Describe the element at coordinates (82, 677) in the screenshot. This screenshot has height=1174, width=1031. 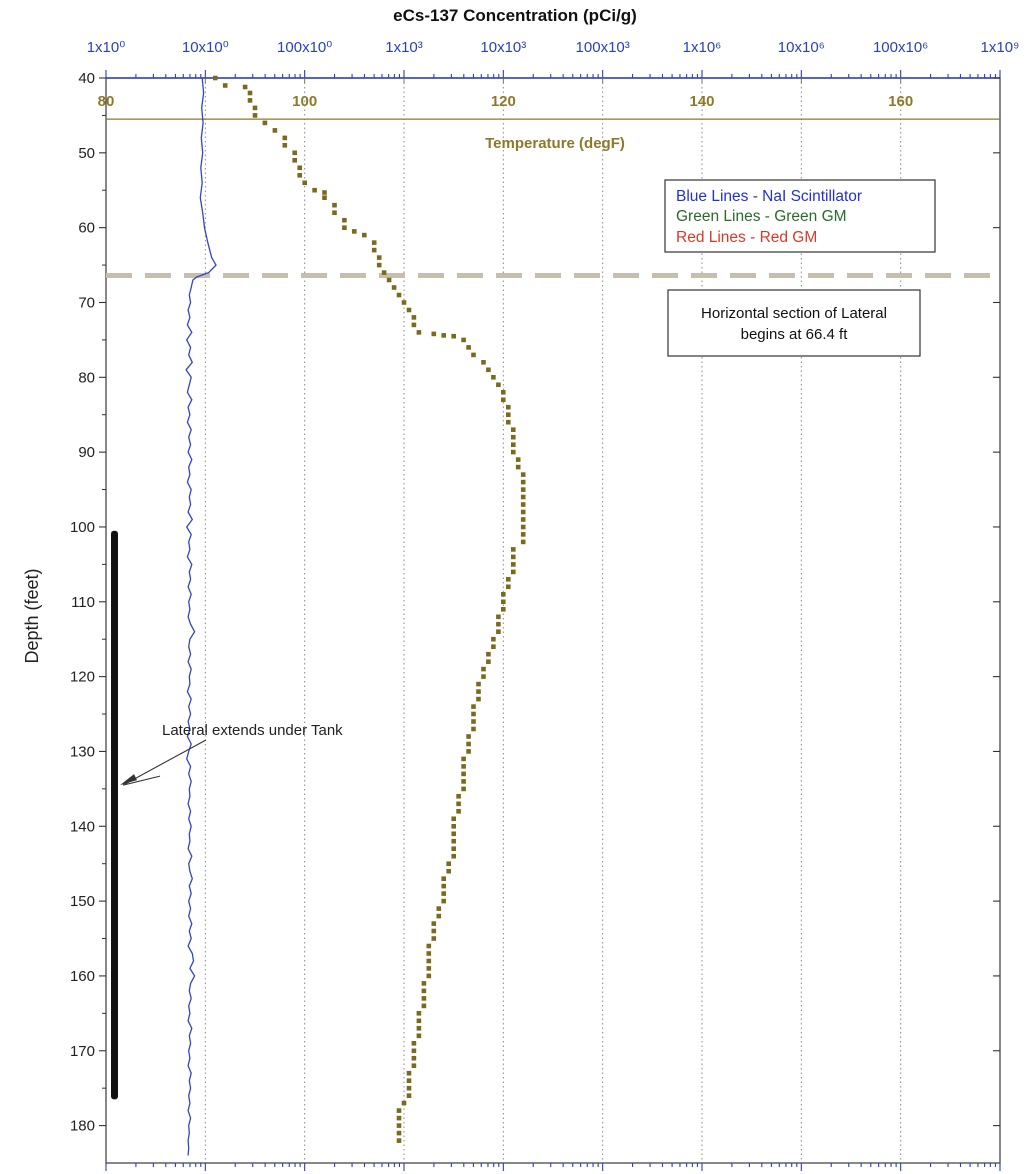
I see `depth-tick-label: 120` at that location.